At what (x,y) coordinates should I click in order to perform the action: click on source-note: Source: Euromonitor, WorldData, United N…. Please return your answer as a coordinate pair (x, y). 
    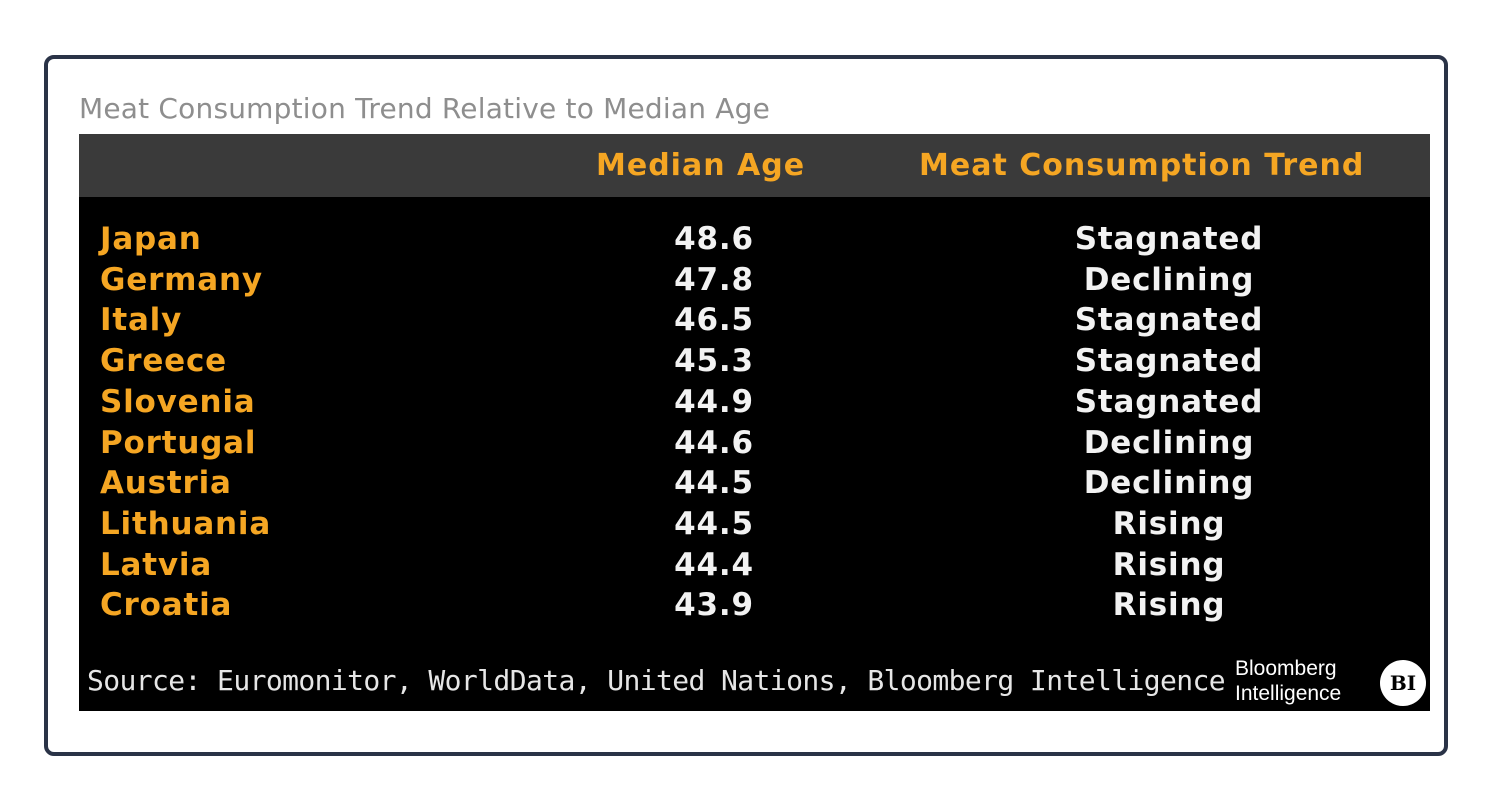
    Looking at the image, I should click on (656, 680).